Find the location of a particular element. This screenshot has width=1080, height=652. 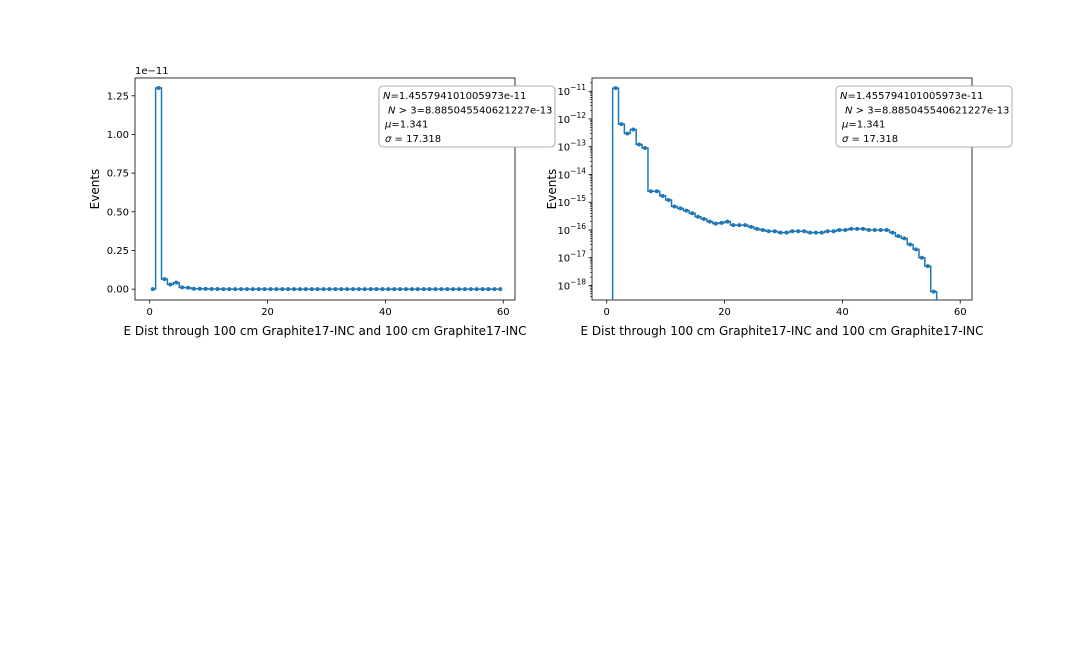

stats-box-frame is located at coordinates (467, 116).